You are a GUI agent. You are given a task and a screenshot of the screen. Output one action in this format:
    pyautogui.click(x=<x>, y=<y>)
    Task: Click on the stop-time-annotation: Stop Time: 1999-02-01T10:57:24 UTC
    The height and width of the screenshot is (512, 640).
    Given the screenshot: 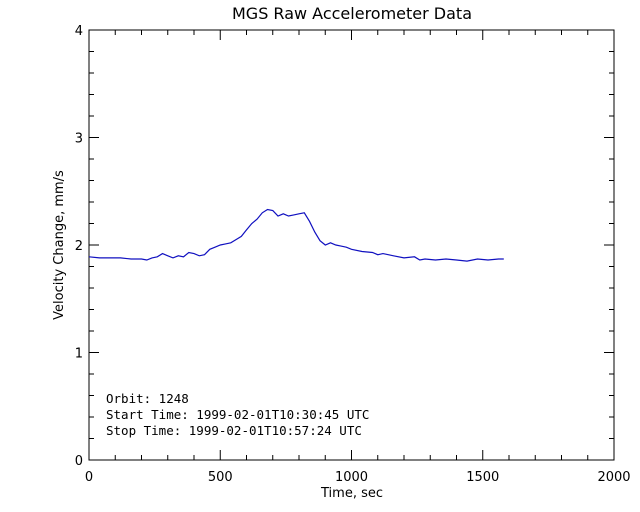 What is the action you would take?
    pyautogui.click(x=234, y=430)
    